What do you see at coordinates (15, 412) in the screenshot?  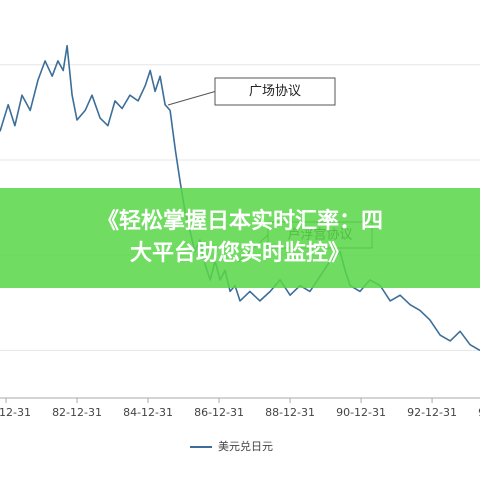 I see `x-tick-label: 80-12-31` at bounding box center [15, 412].